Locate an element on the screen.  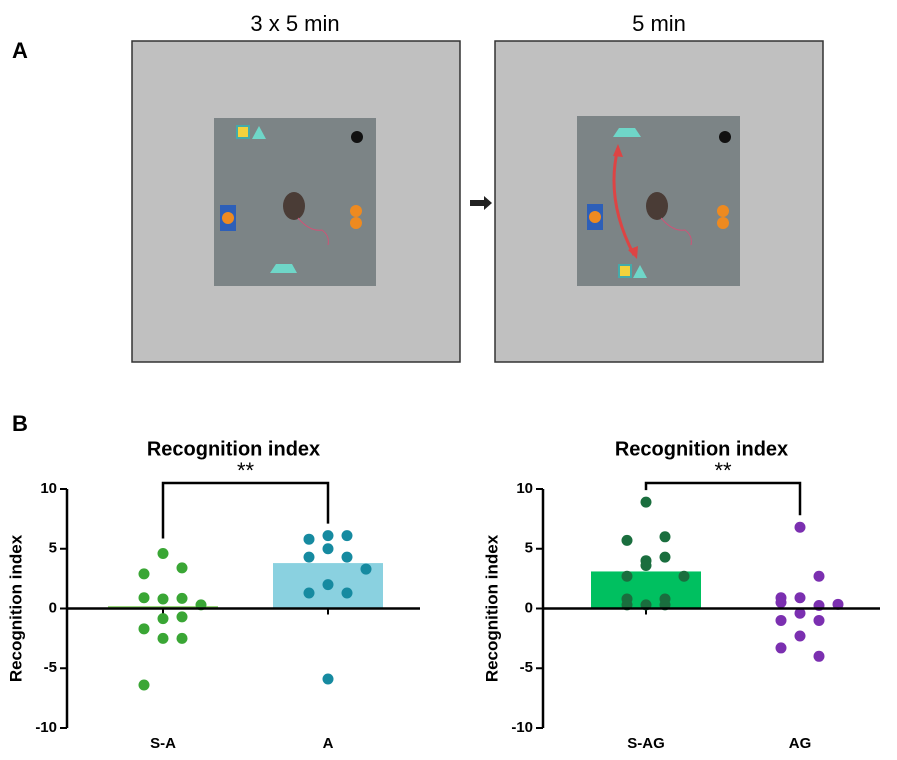
panel-label: B is located at coordinates (20, 423).